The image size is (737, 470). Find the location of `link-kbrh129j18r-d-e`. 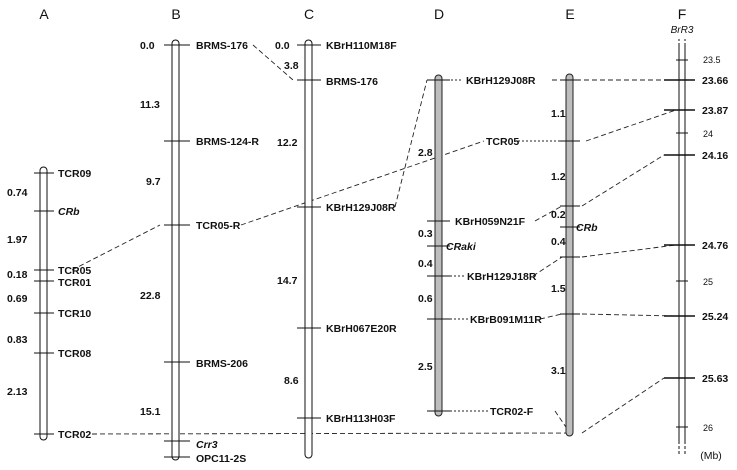

link-kbrh129j18r-d-e is located at coordinates (547, 266).